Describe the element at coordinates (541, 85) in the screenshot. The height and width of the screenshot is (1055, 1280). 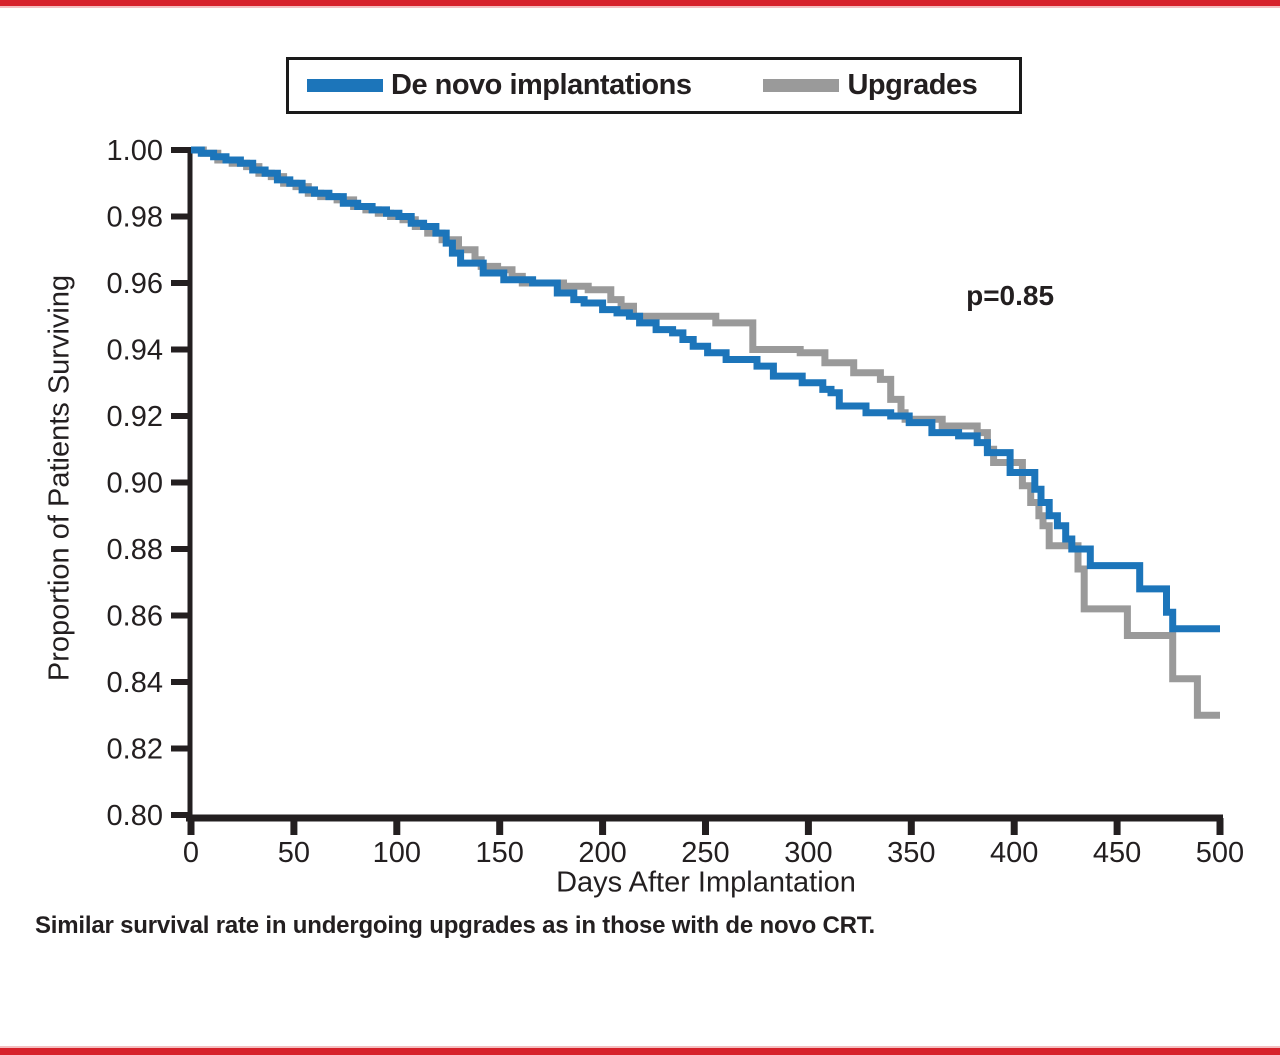
I see `legend-label-de-novo: De novo implantations` at that location.